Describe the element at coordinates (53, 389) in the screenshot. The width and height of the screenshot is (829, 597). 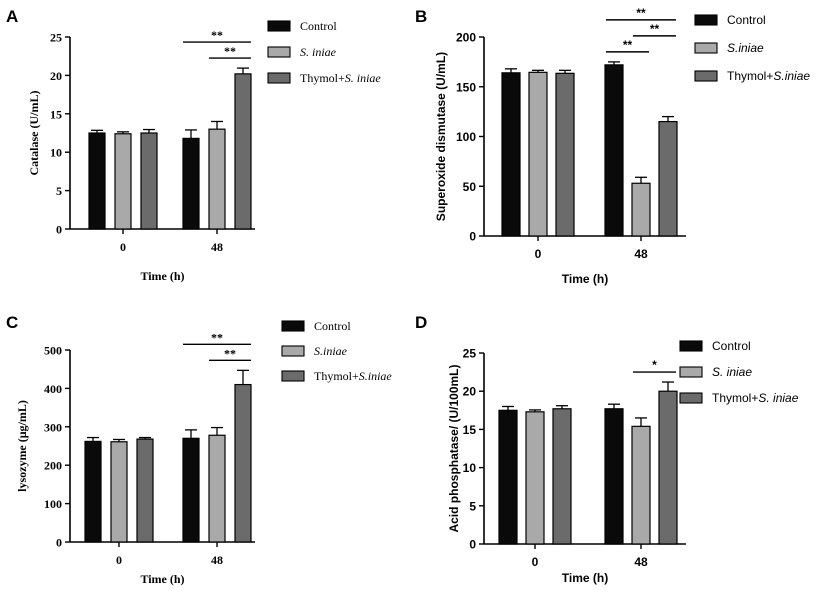
I see `y-tick-label: 400` at that location.